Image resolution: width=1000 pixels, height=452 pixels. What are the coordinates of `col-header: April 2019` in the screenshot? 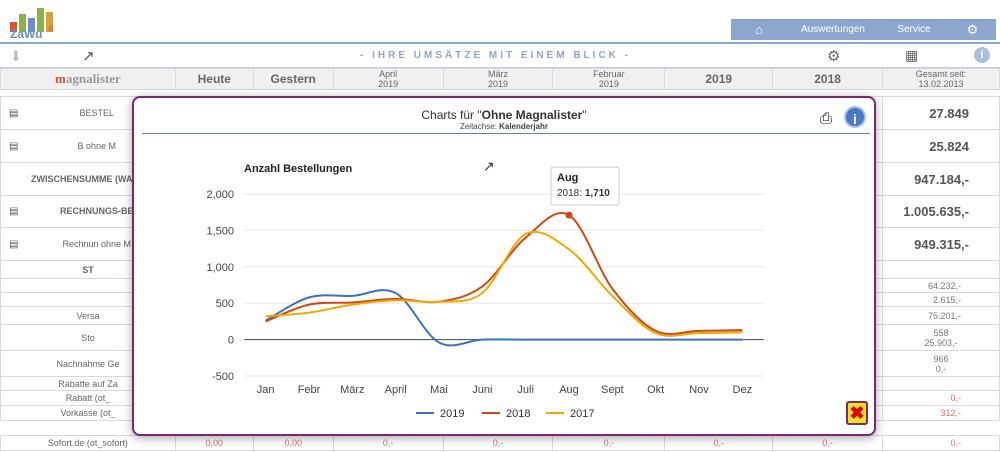 It's located at (388, 79).